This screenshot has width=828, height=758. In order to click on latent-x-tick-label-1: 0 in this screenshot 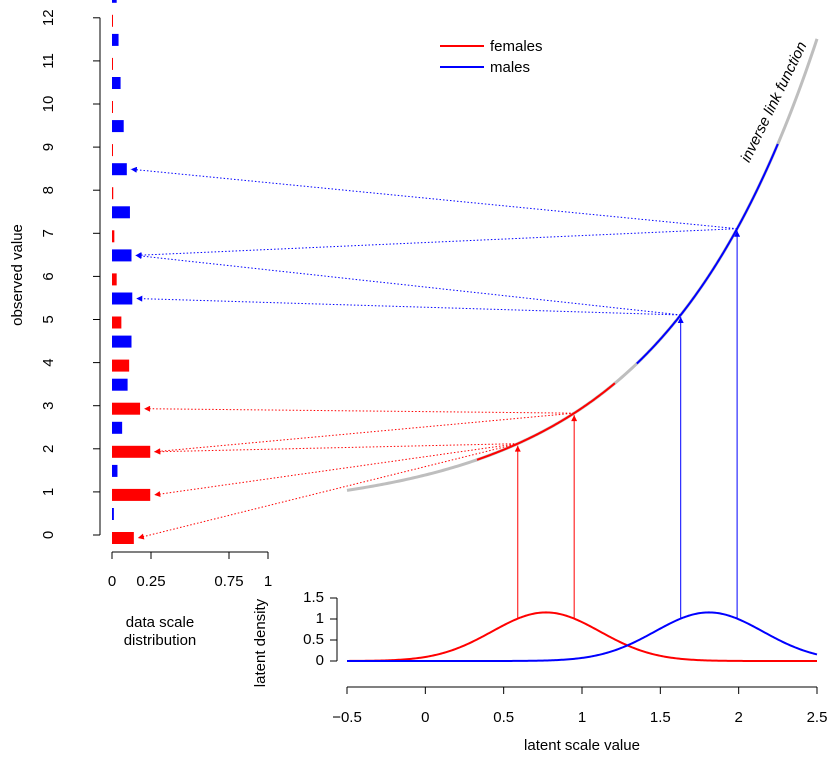, I will do `click(425, 717)`.